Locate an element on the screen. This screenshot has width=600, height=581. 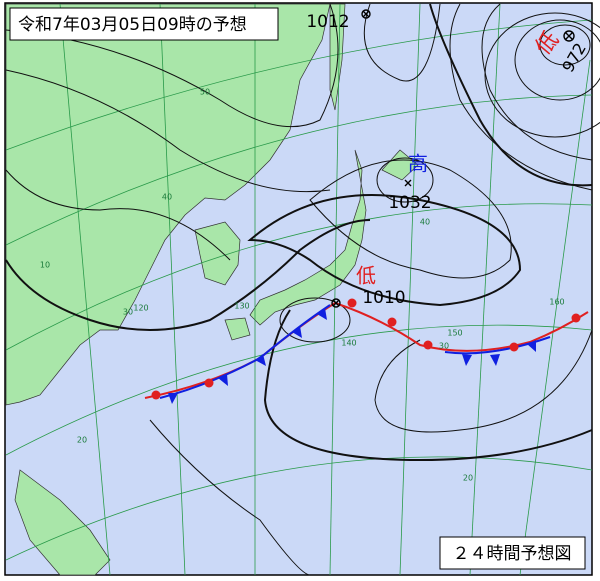
grid-label: 140 is located at coordinates (348, 343).